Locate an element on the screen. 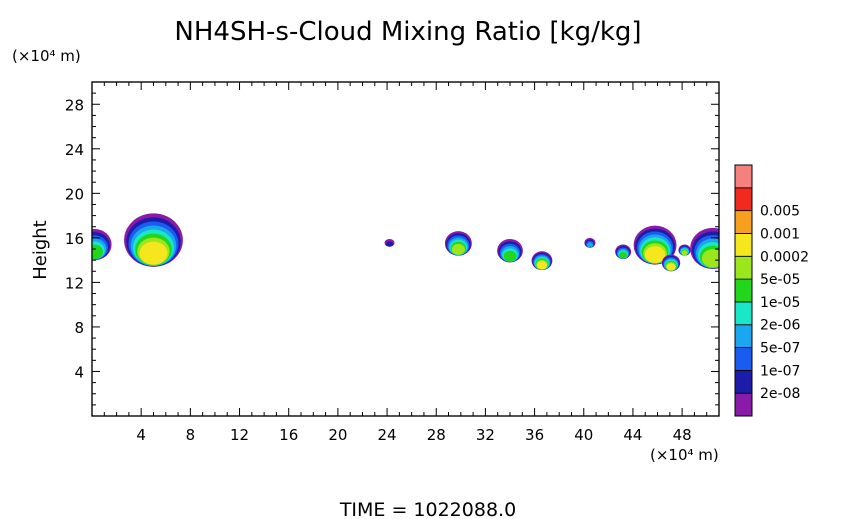 The image size is (854, 519). colorbar-label: 0.005 is located at coordinates (780, 212).